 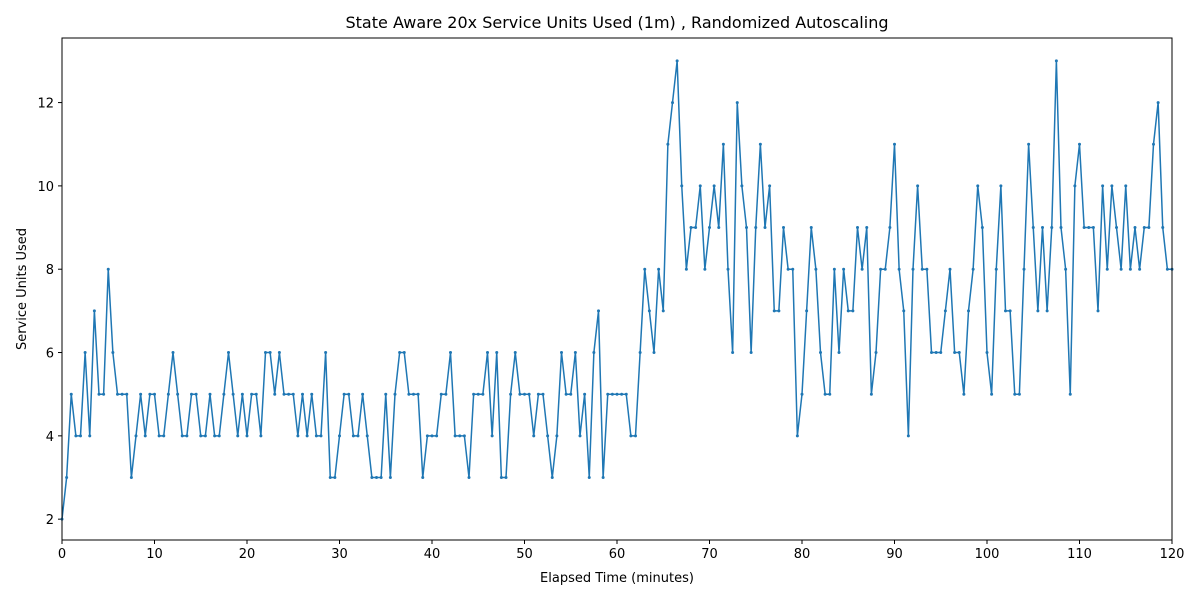 I want to click on y-tick-label: 4, so click(x=50, y=437).